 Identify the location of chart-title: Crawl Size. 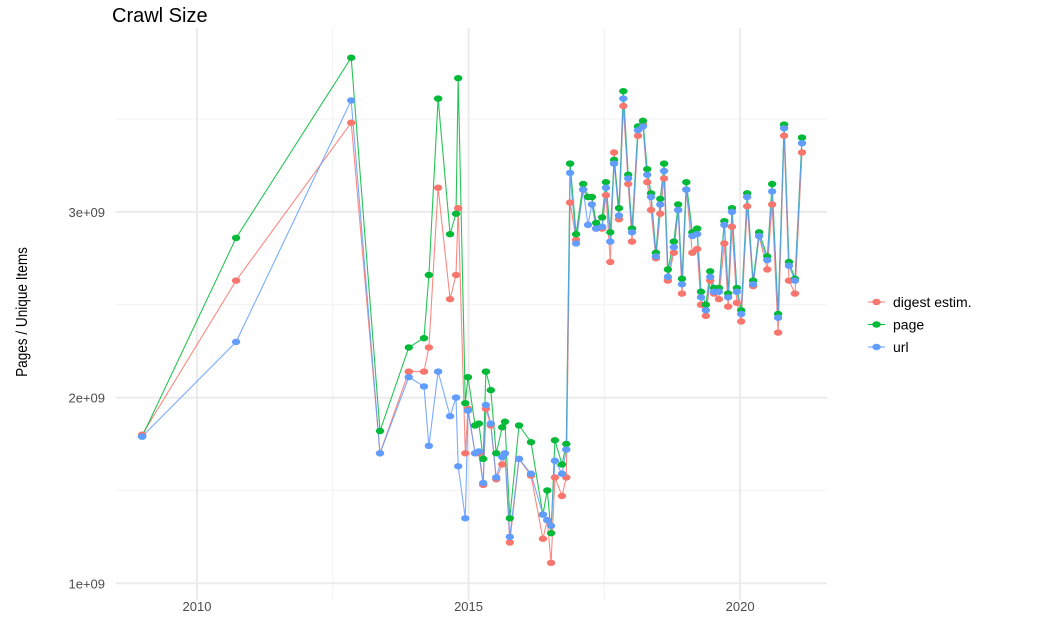
(160, 16).